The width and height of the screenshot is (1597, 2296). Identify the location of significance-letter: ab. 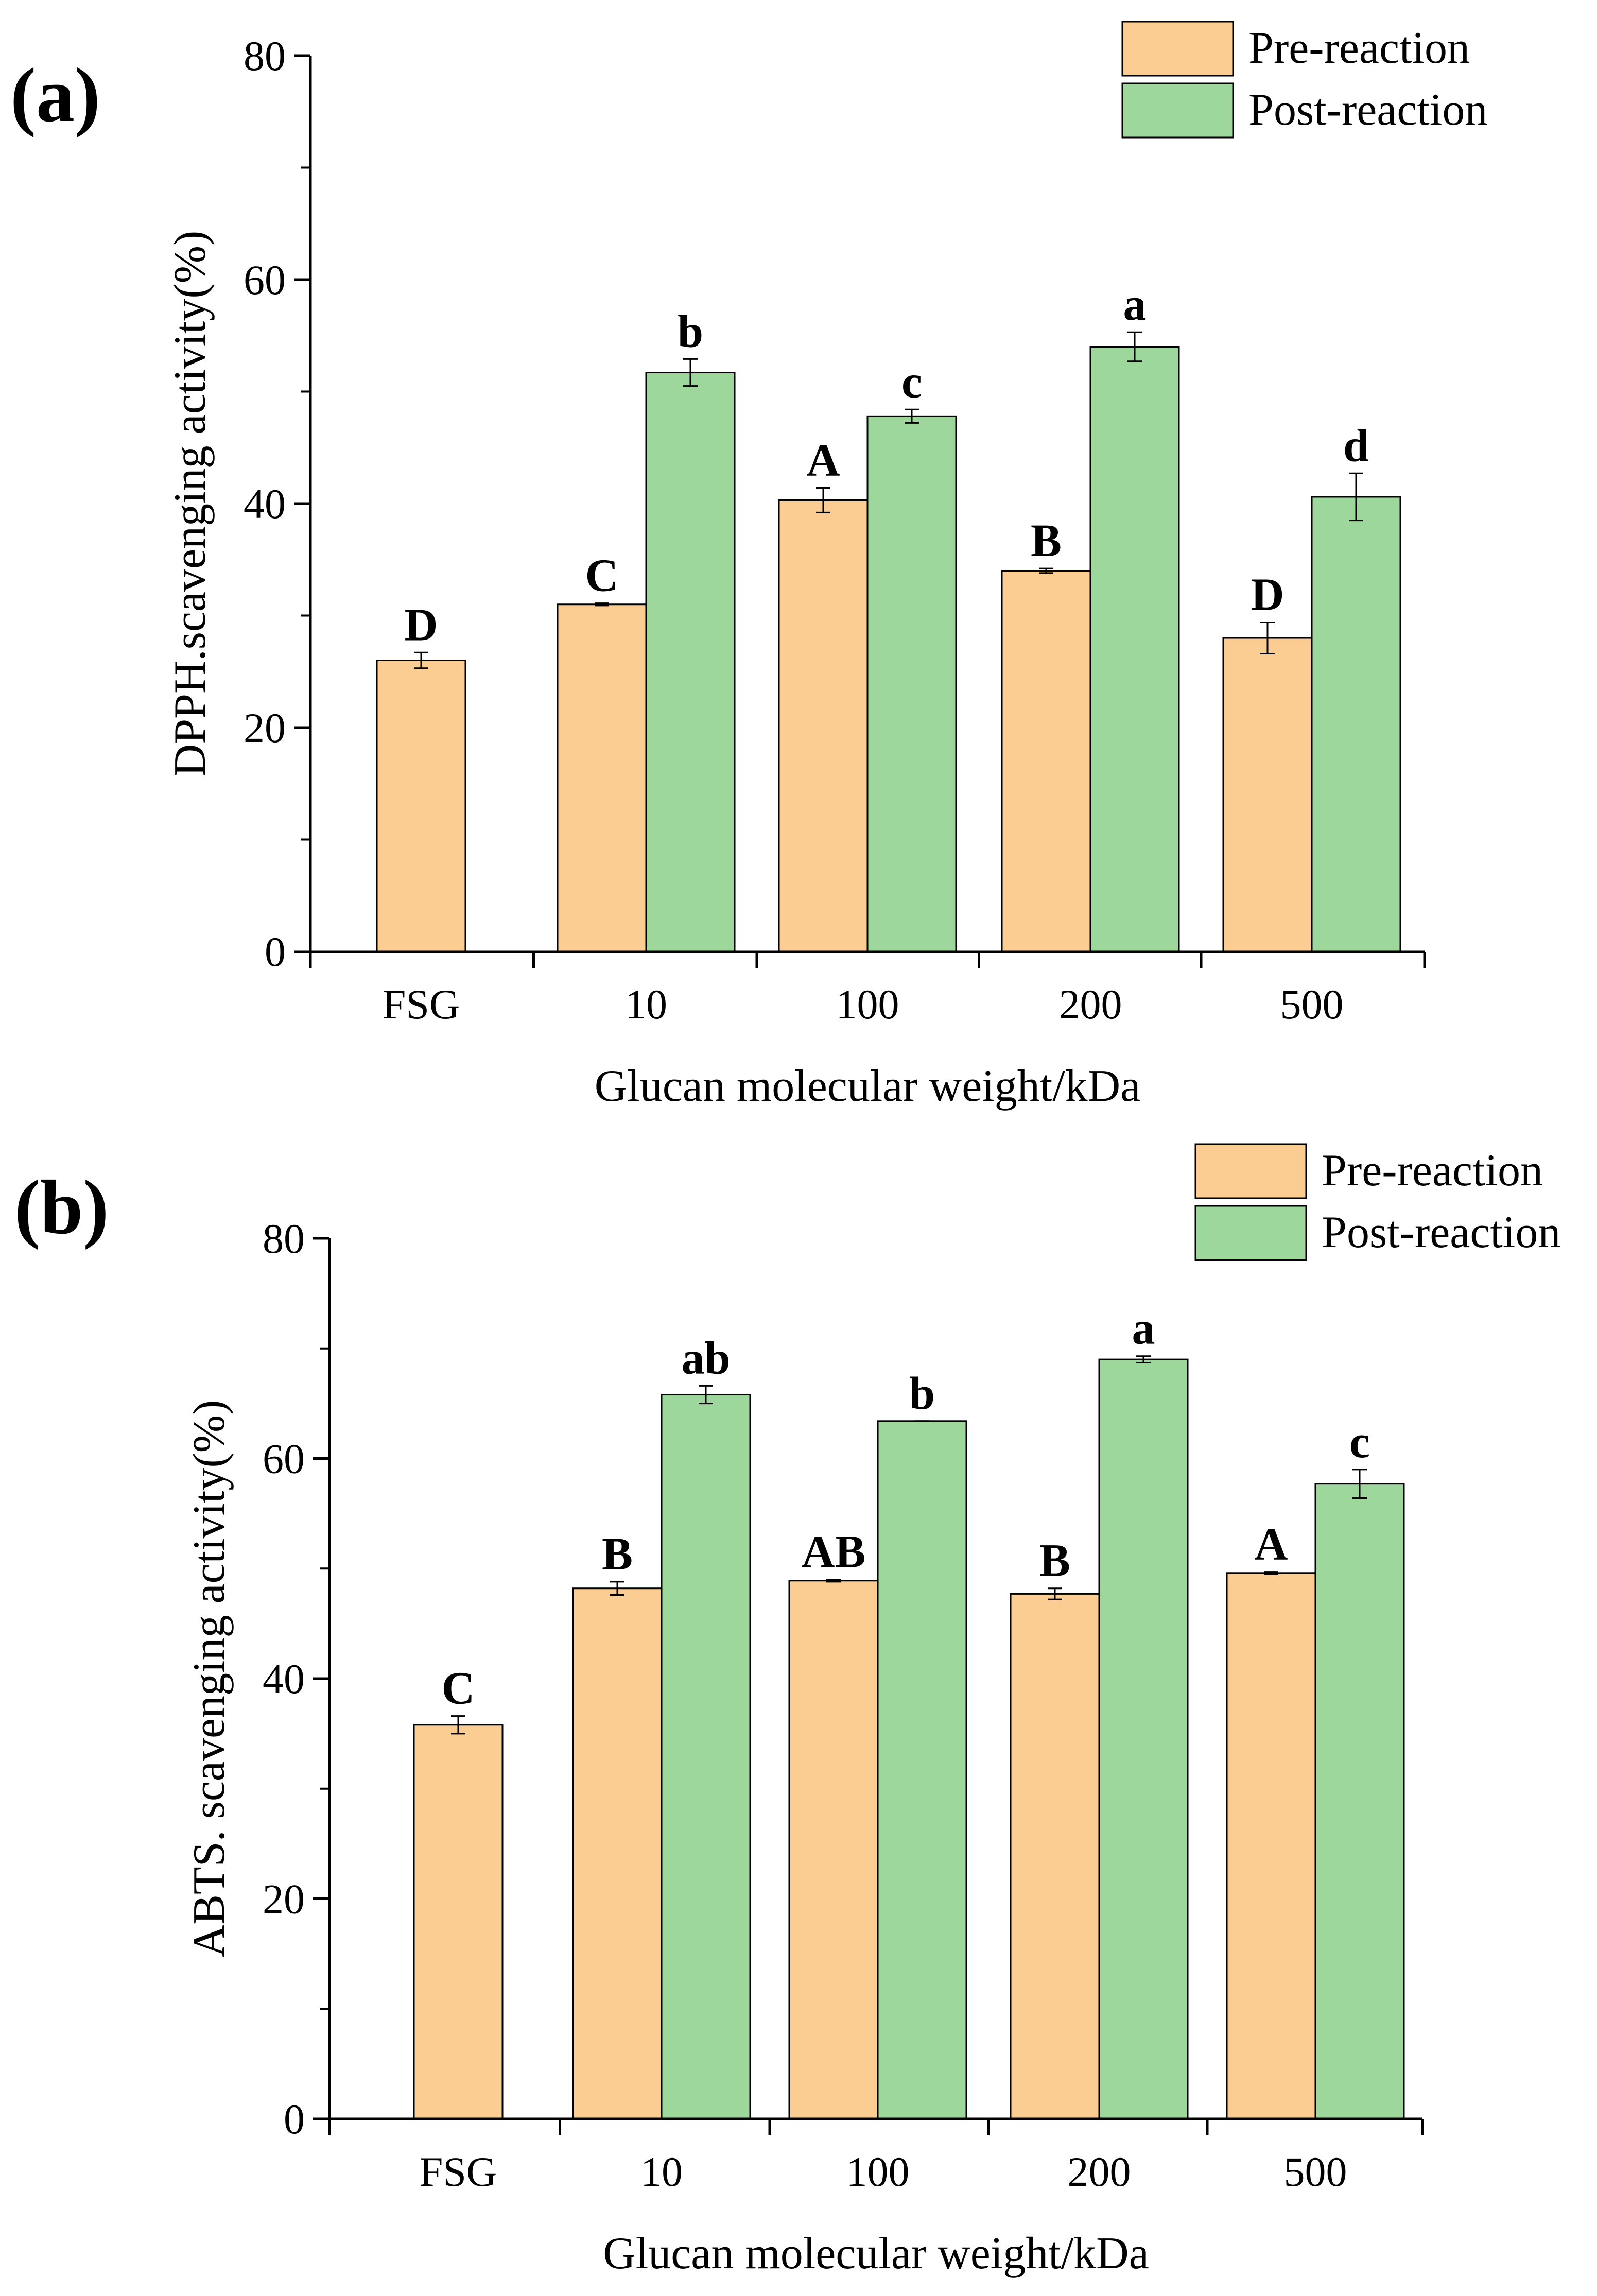
(705, 1359).